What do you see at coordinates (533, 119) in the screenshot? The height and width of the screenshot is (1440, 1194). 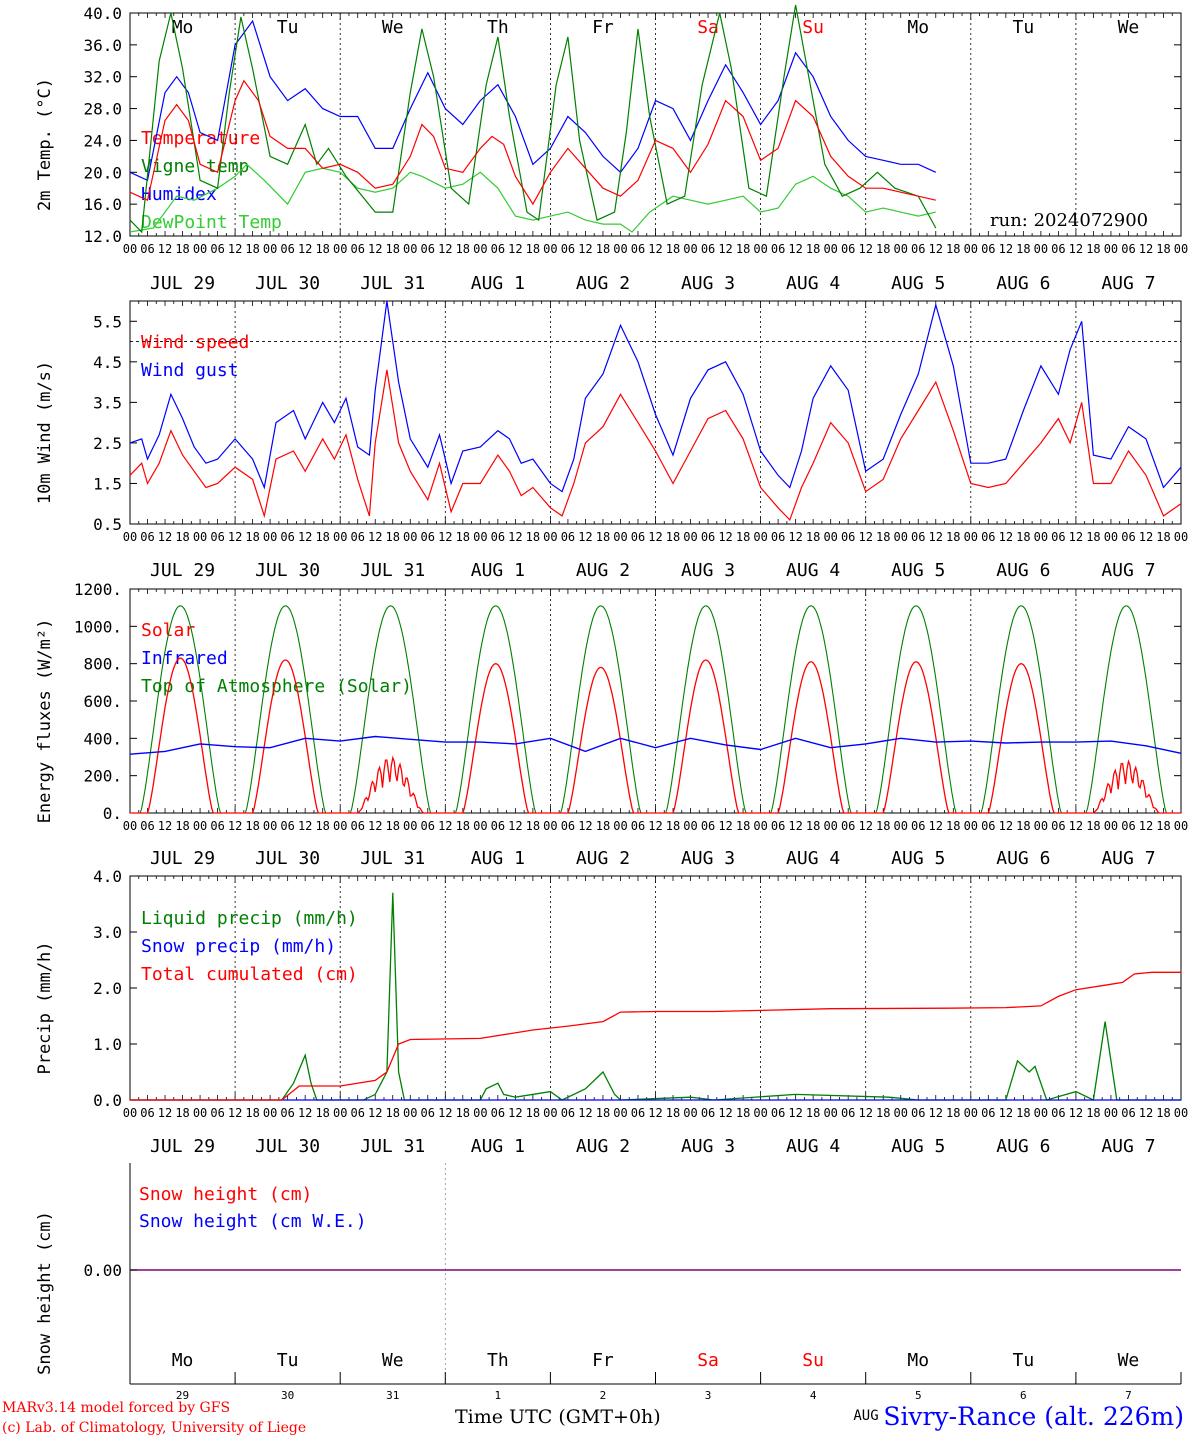 I see `series-vigne-temp` at bounding box center [533, 119].